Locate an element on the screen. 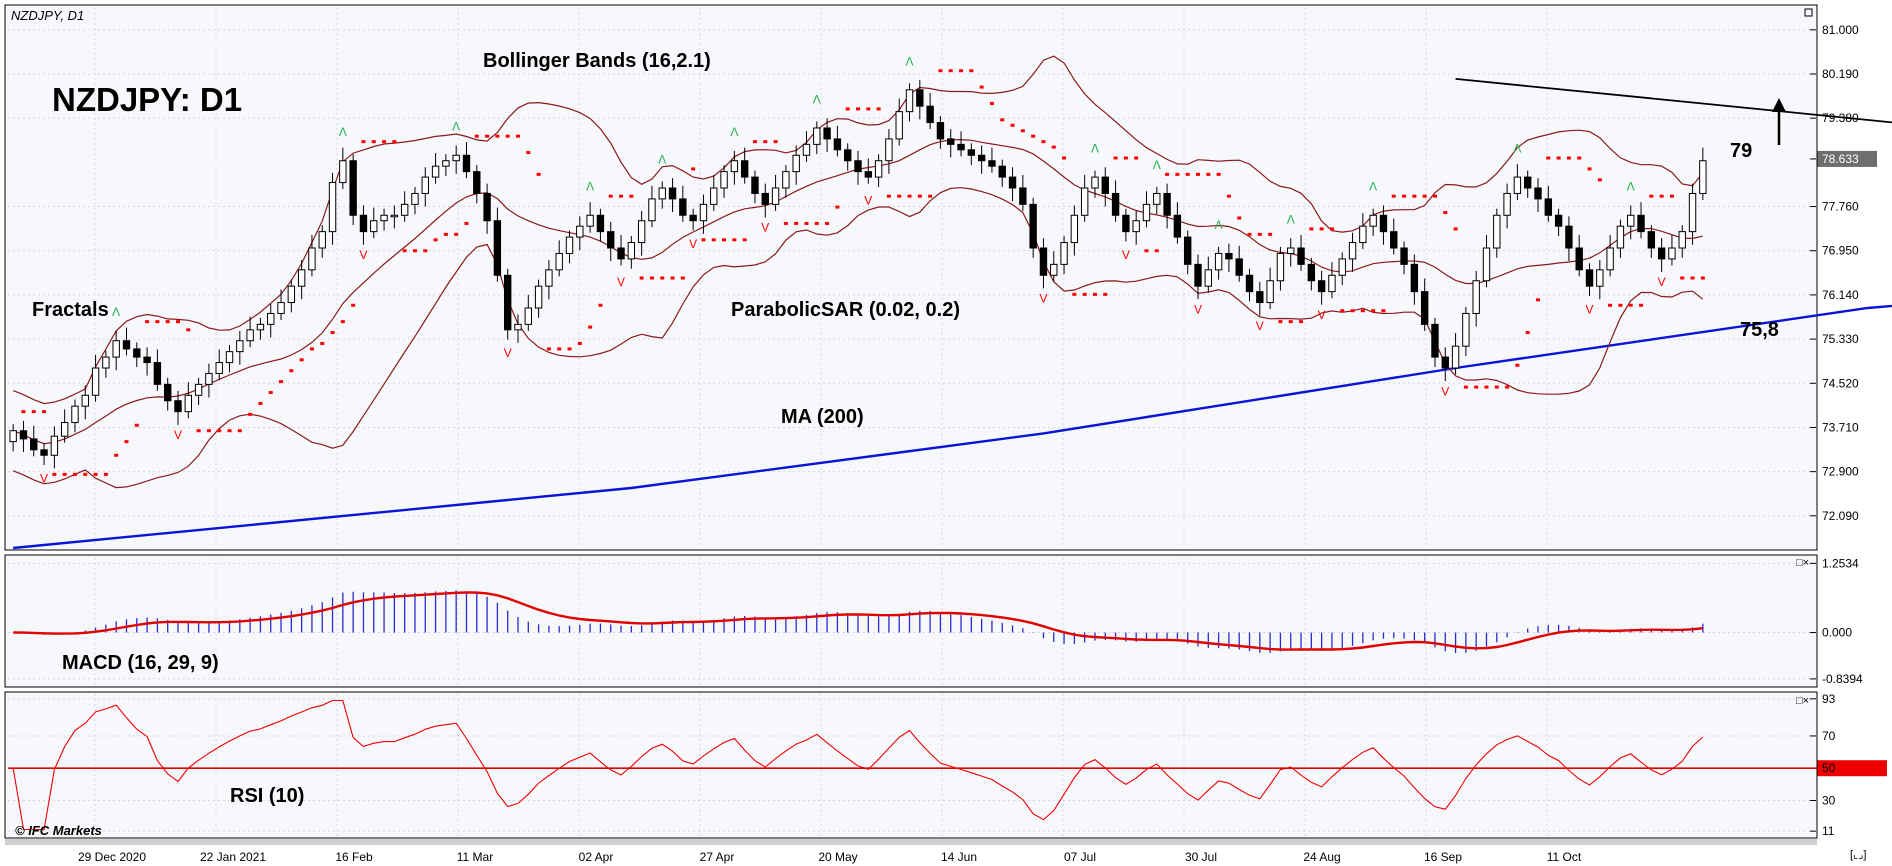 Image resolution: width=1892 pixels, height=866 pixels. rsi-tick-label: 93 is located at coordinates (1829, 699).